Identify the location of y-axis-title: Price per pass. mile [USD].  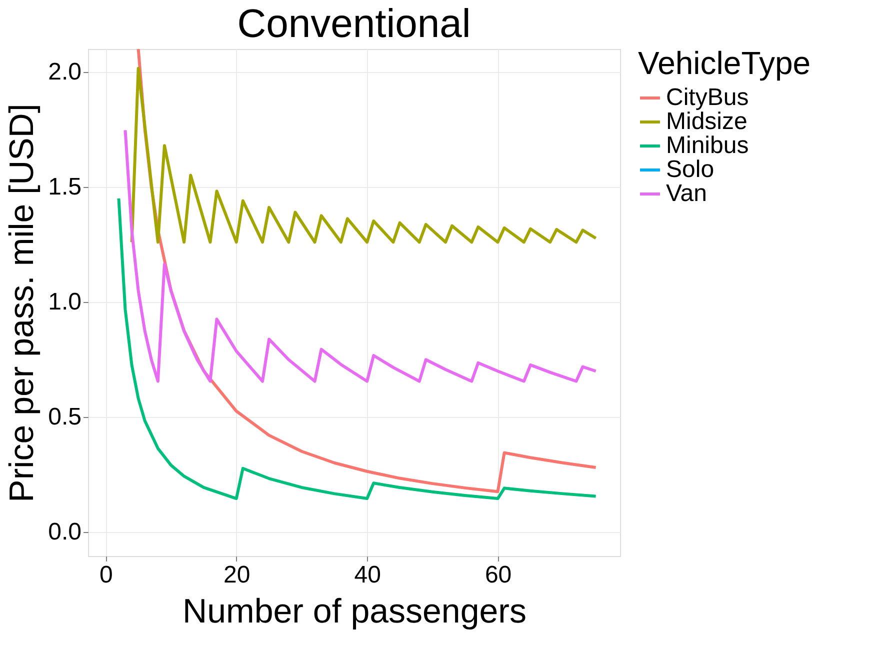
(22, 303).